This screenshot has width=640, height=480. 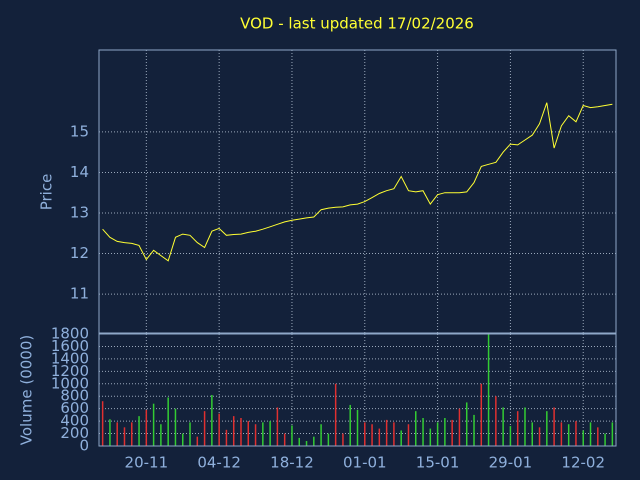 I want to click on x-tick-label: 12-02, so click(x=583, y=463).